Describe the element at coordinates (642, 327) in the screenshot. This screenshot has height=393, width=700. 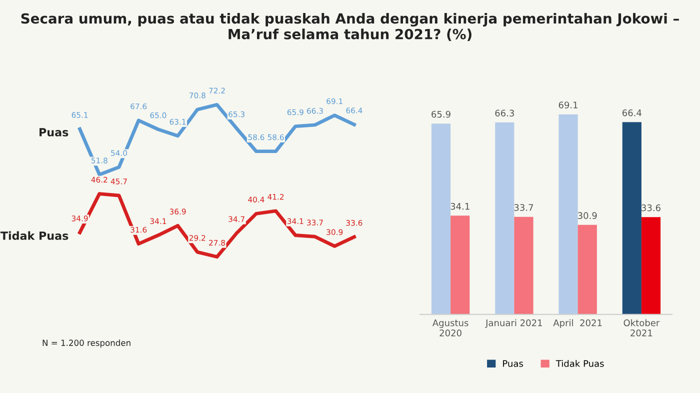
I see `x-tick-label: Oktober 2021` at that location.